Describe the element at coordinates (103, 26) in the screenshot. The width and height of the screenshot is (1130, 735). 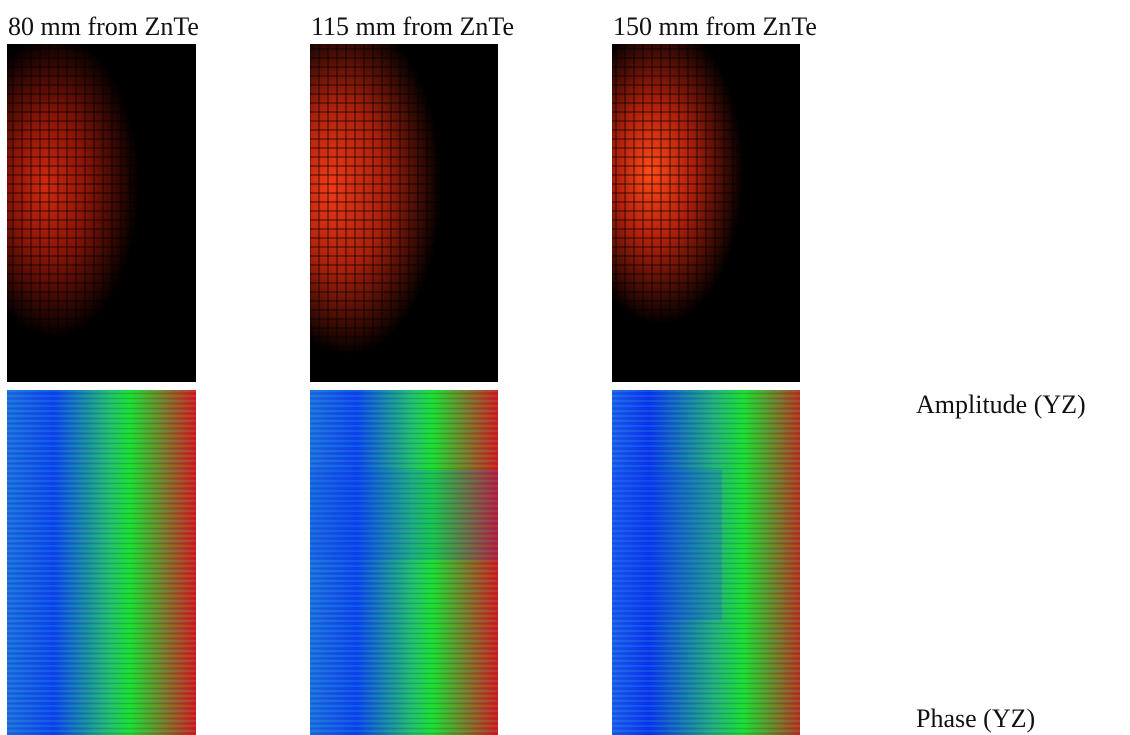
I see `column-label: 80 mm from ZnTe` at that location.